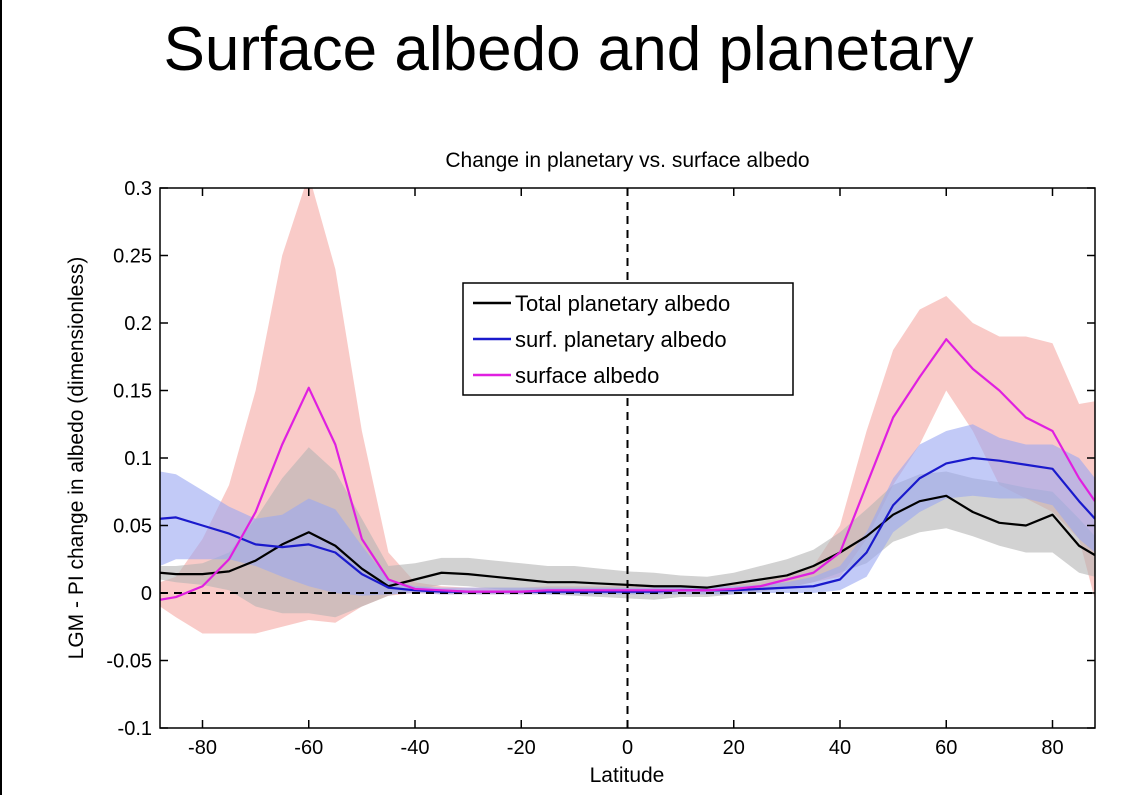  I want to click on y-tick-label: 0.05, so click(132, 527).